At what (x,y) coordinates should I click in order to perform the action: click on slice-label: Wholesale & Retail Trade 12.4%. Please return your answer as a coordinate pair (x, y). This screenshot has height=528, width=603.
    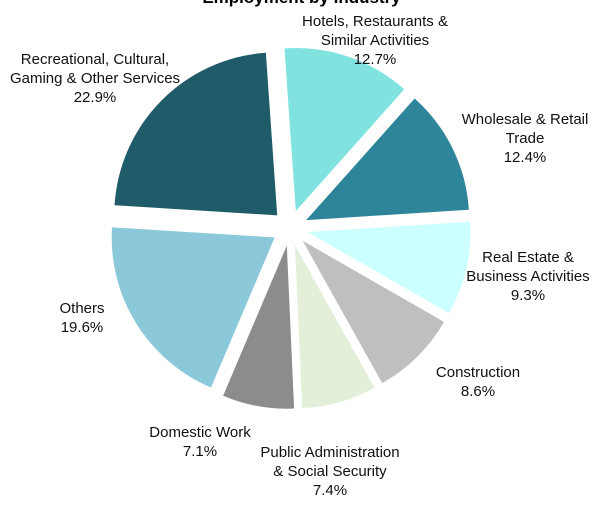
    Looking at the image, I should click on (525, 138).